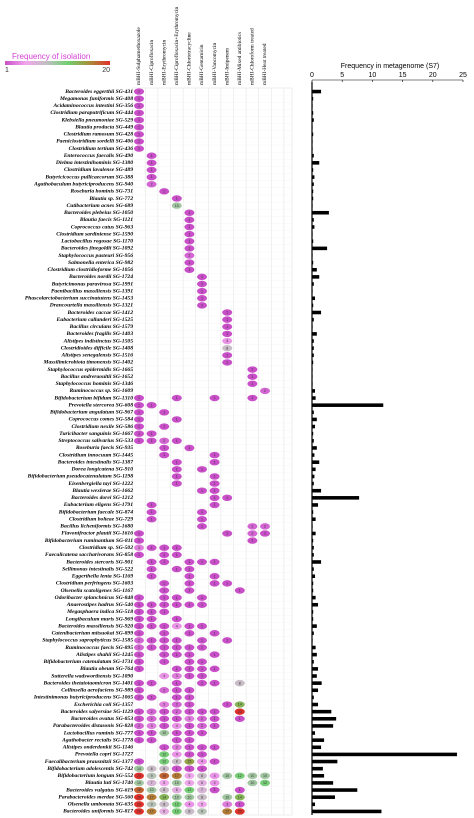  I want to click on column-label: mBHI-Ciprofloxacin+Erythromycin, so click(176, 46).